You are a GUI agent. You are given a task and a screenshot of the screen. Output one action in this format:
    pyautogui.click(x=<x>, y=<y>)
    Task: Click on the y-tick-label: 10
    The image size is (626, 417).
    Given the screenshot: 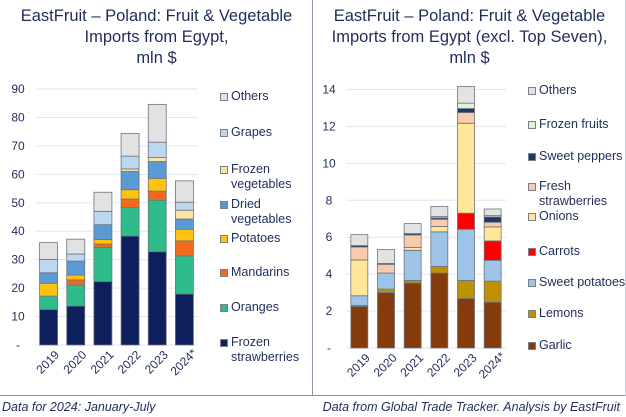 What is the action you would take?
    pyautogui.click(x=18, y=317)
    